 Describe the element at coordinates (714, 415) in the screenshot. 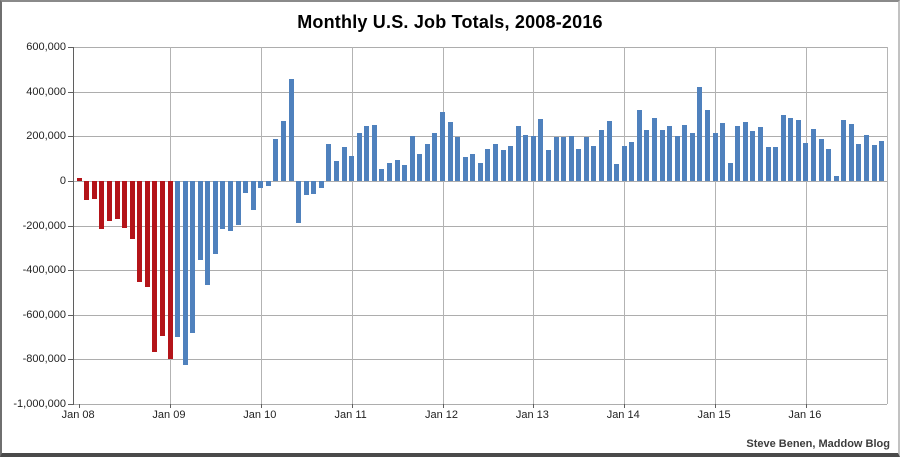

I see `x-axis-label: Jan 15` at that location.